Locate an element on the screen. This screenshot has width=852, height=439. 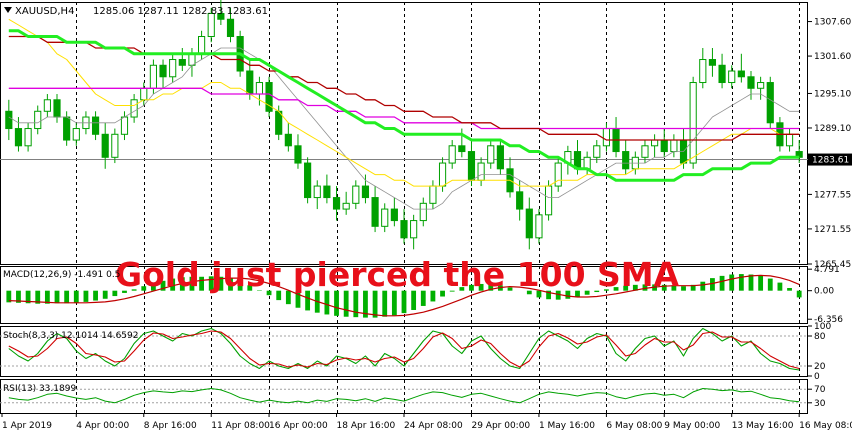
stoch-main-line is located at coordinates (404, 349).